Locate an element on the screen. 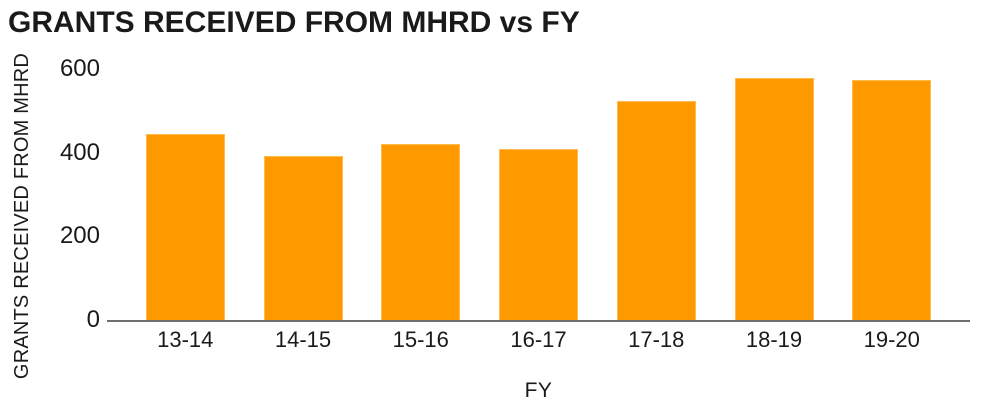 This screenshot has width=983, height=412. y-axis-title: GRANTS RECEIVED FROM MHRD is located at coordinates (22, 216).